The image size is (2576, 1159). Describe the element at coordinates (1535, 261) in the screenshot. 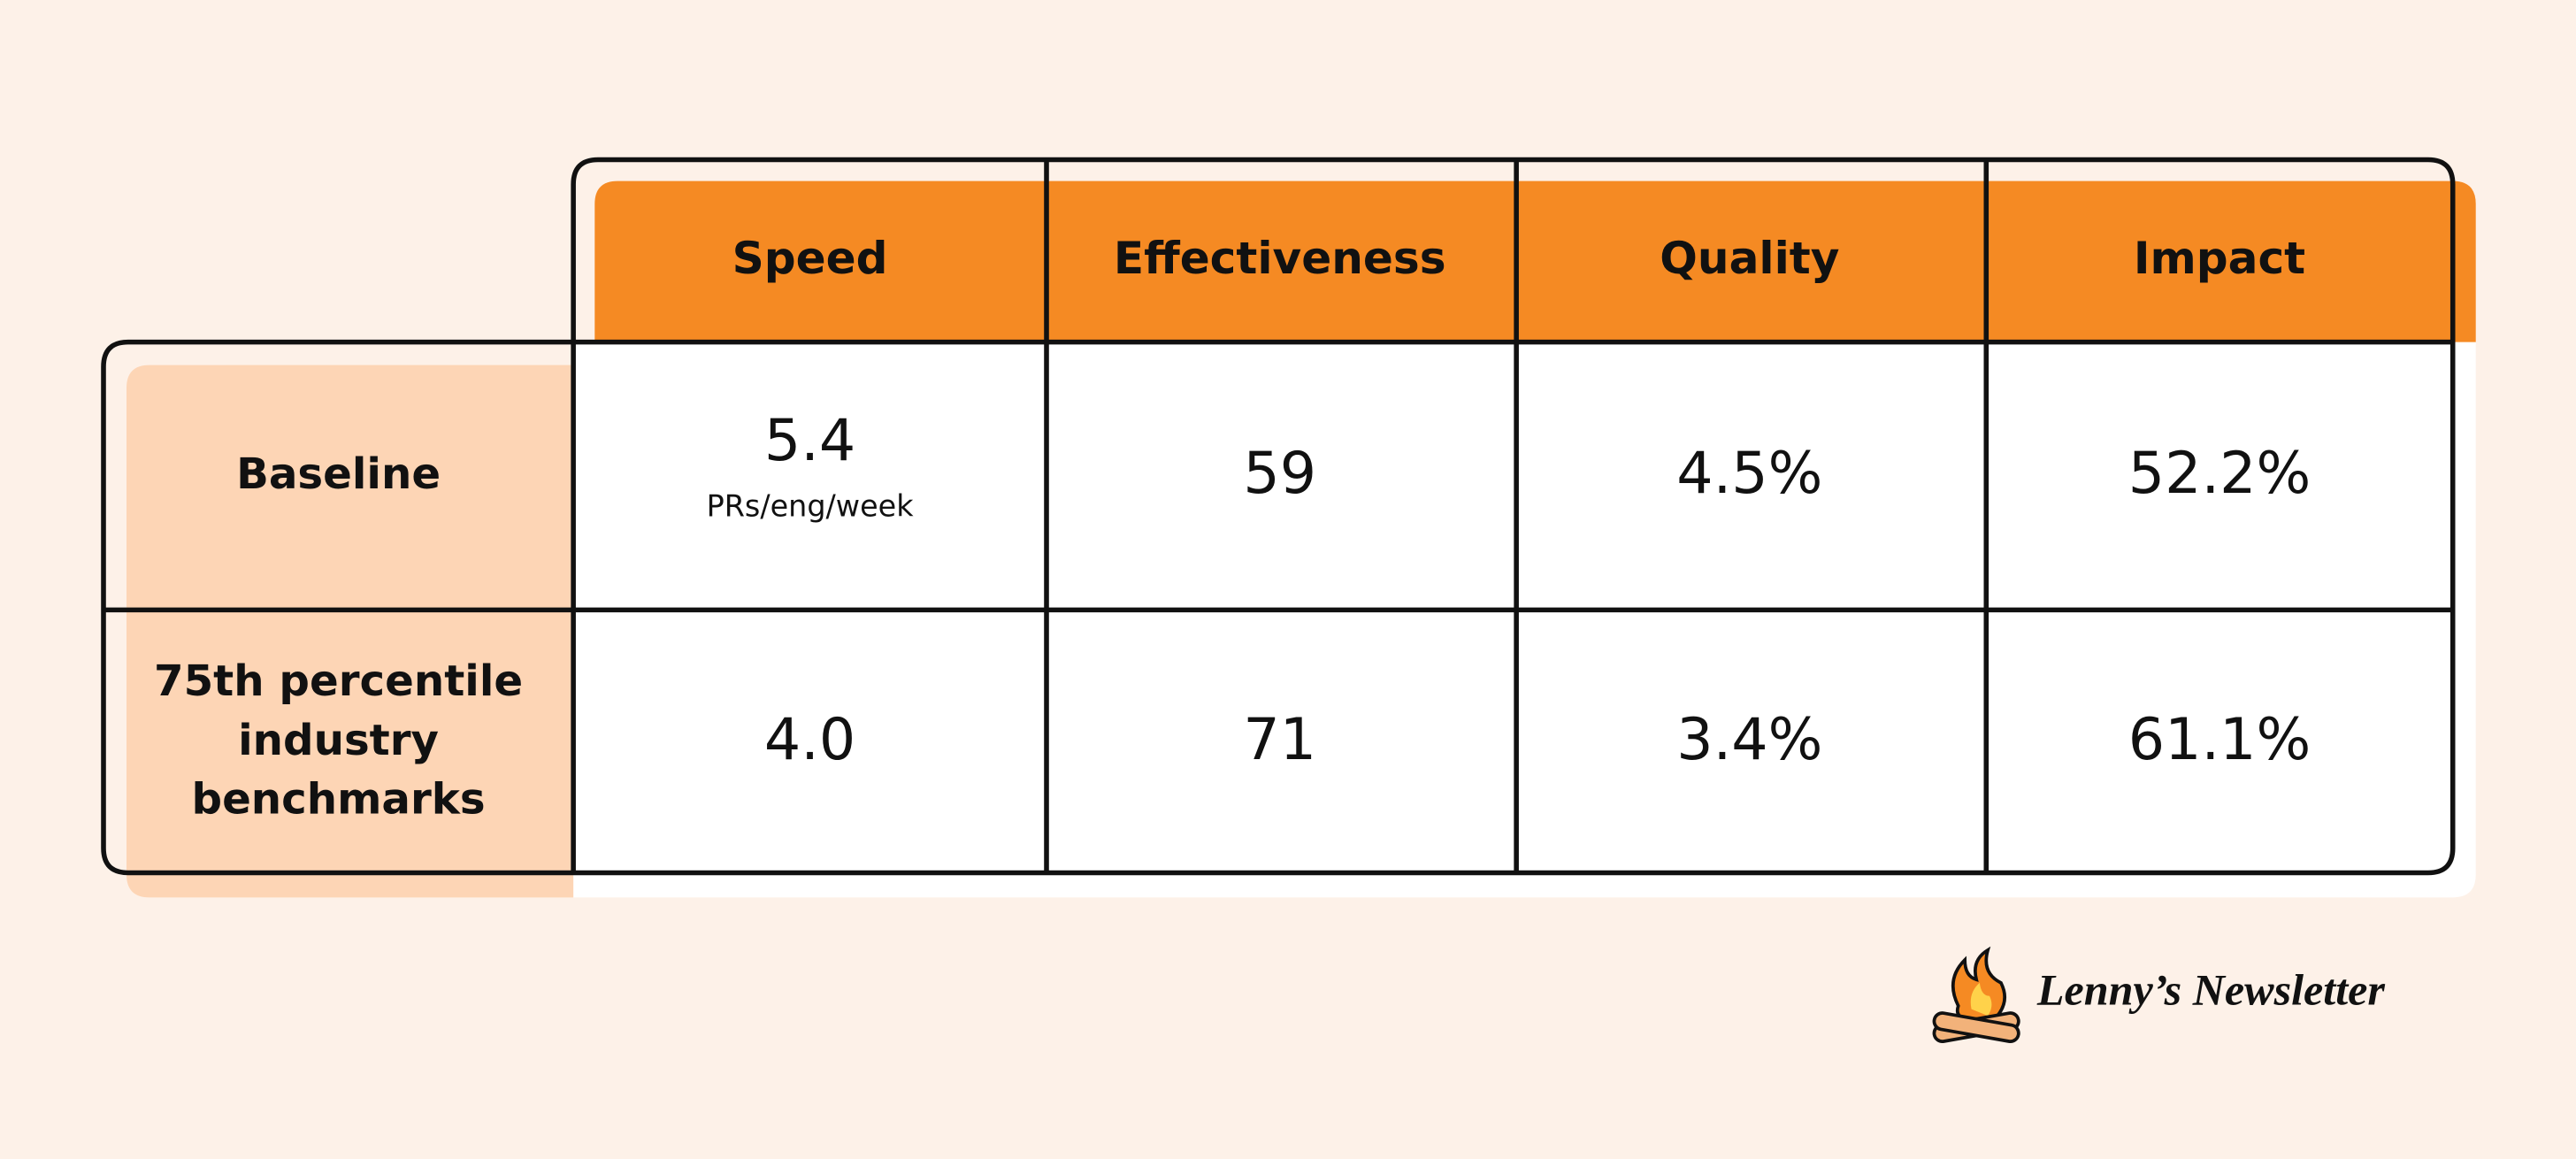

I see `header-fill` at that location.